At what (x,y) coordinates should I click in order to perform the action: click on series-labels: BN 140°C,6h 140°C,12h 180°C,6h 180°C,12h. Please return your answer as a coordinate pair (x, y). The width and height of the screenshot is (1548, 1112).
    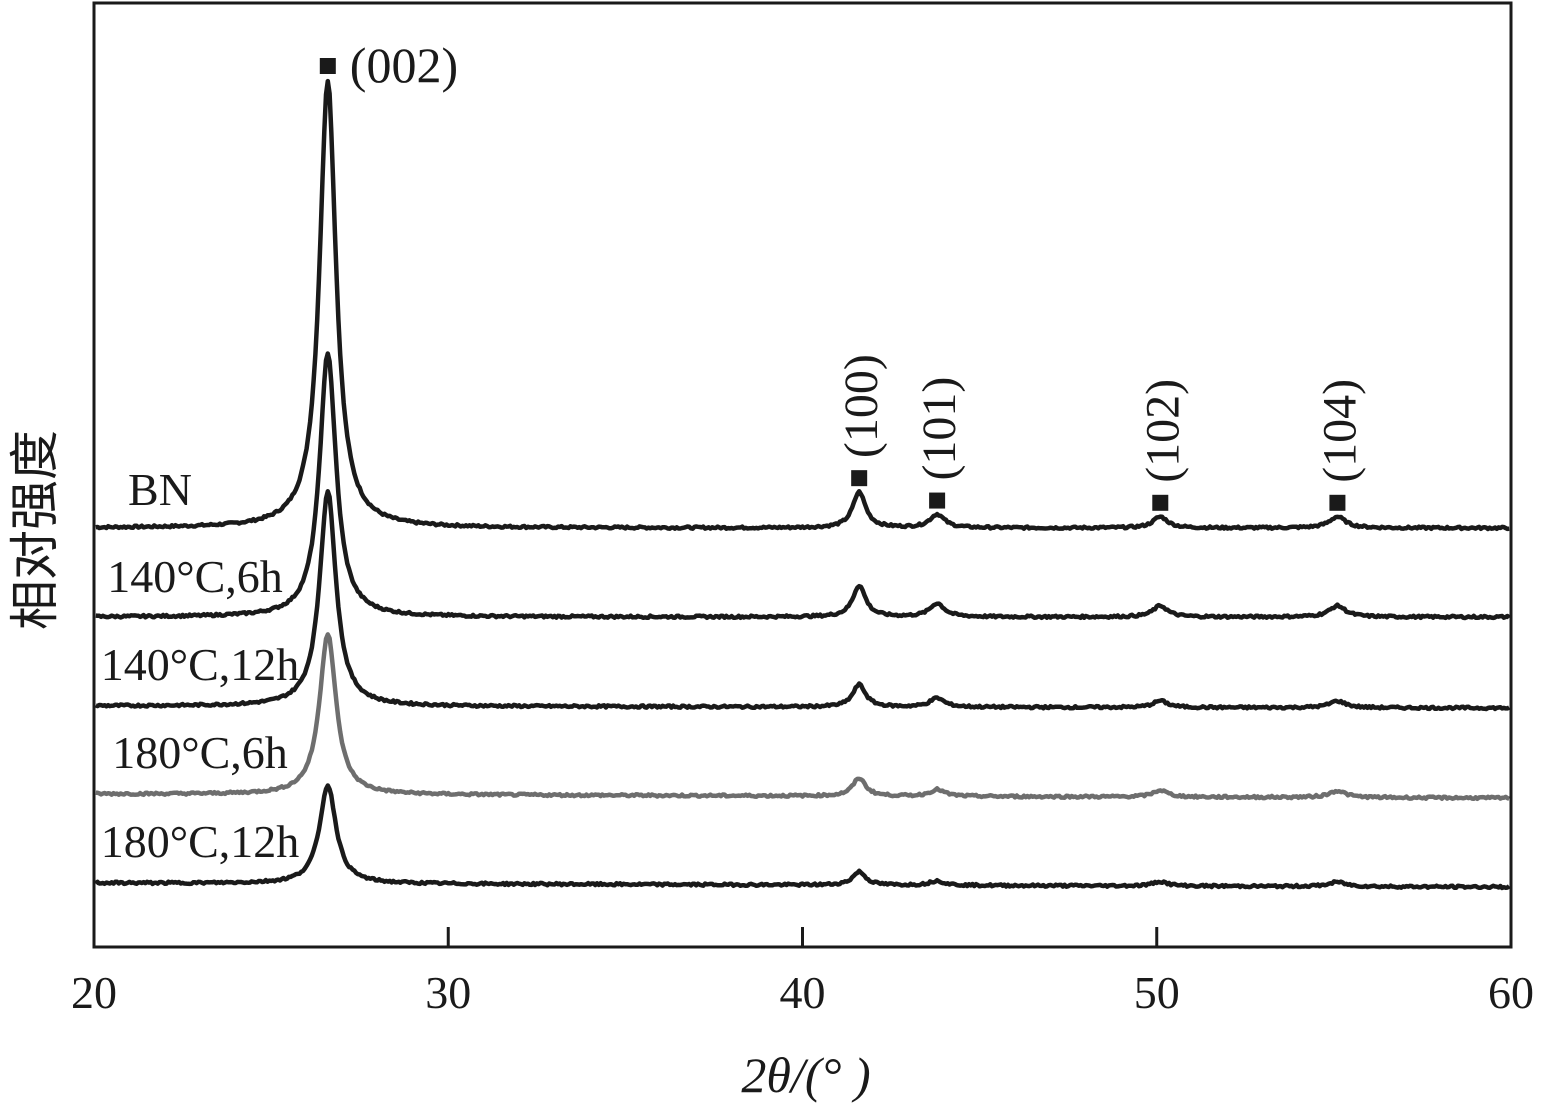
    Looking at the image, I should click on (200, 665).